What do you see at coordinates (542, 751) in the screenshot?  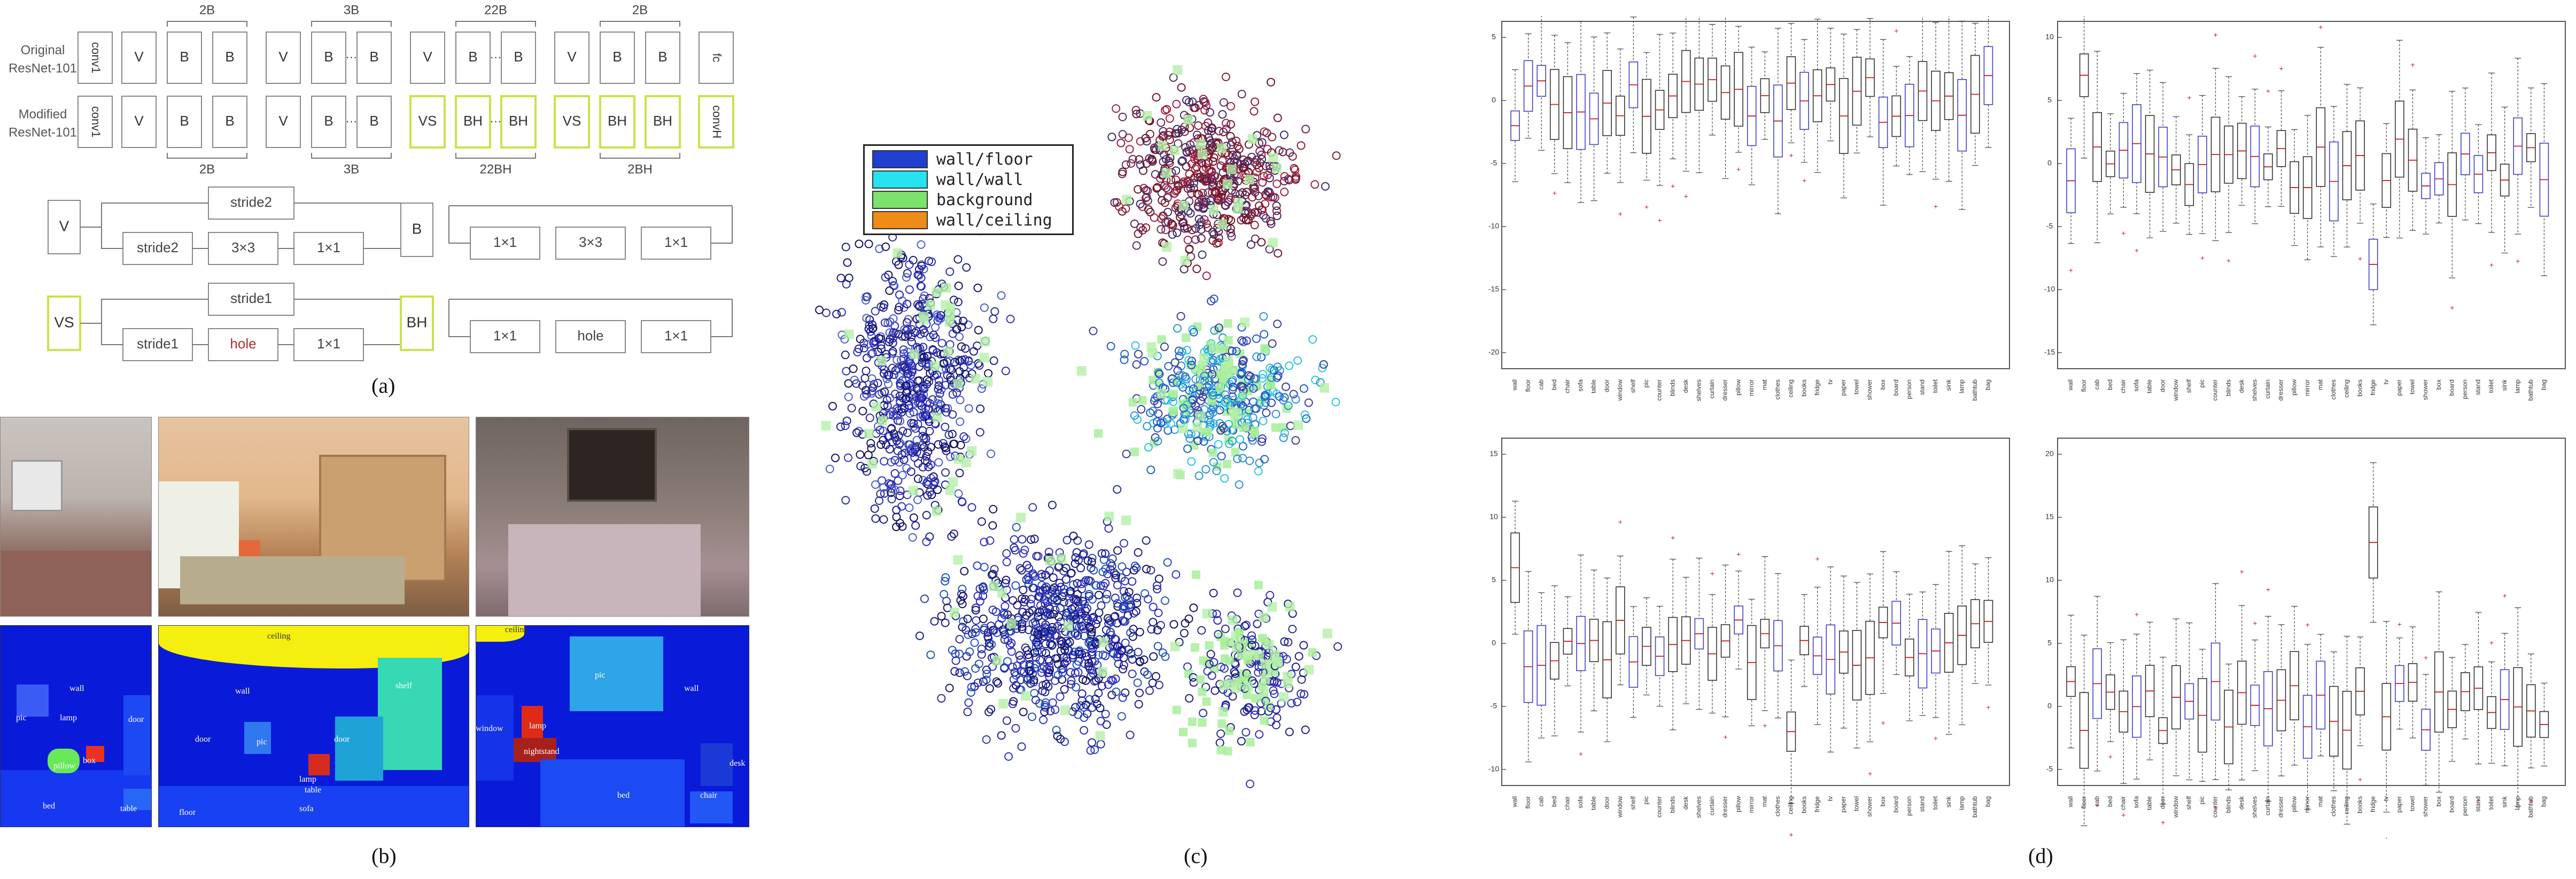 I see `seg_3-label-5: nightstand` at bounding box center [542, 751].